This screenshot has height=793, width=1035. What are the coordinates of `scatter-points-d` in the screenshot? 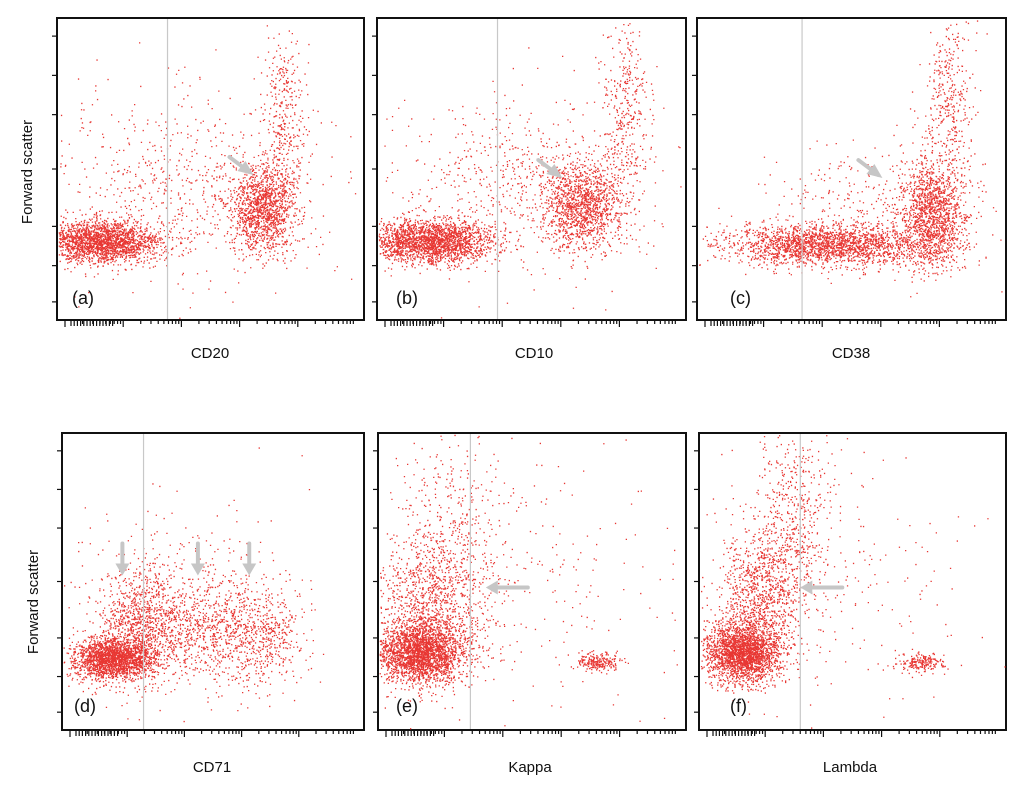 It's located at (194, 585).